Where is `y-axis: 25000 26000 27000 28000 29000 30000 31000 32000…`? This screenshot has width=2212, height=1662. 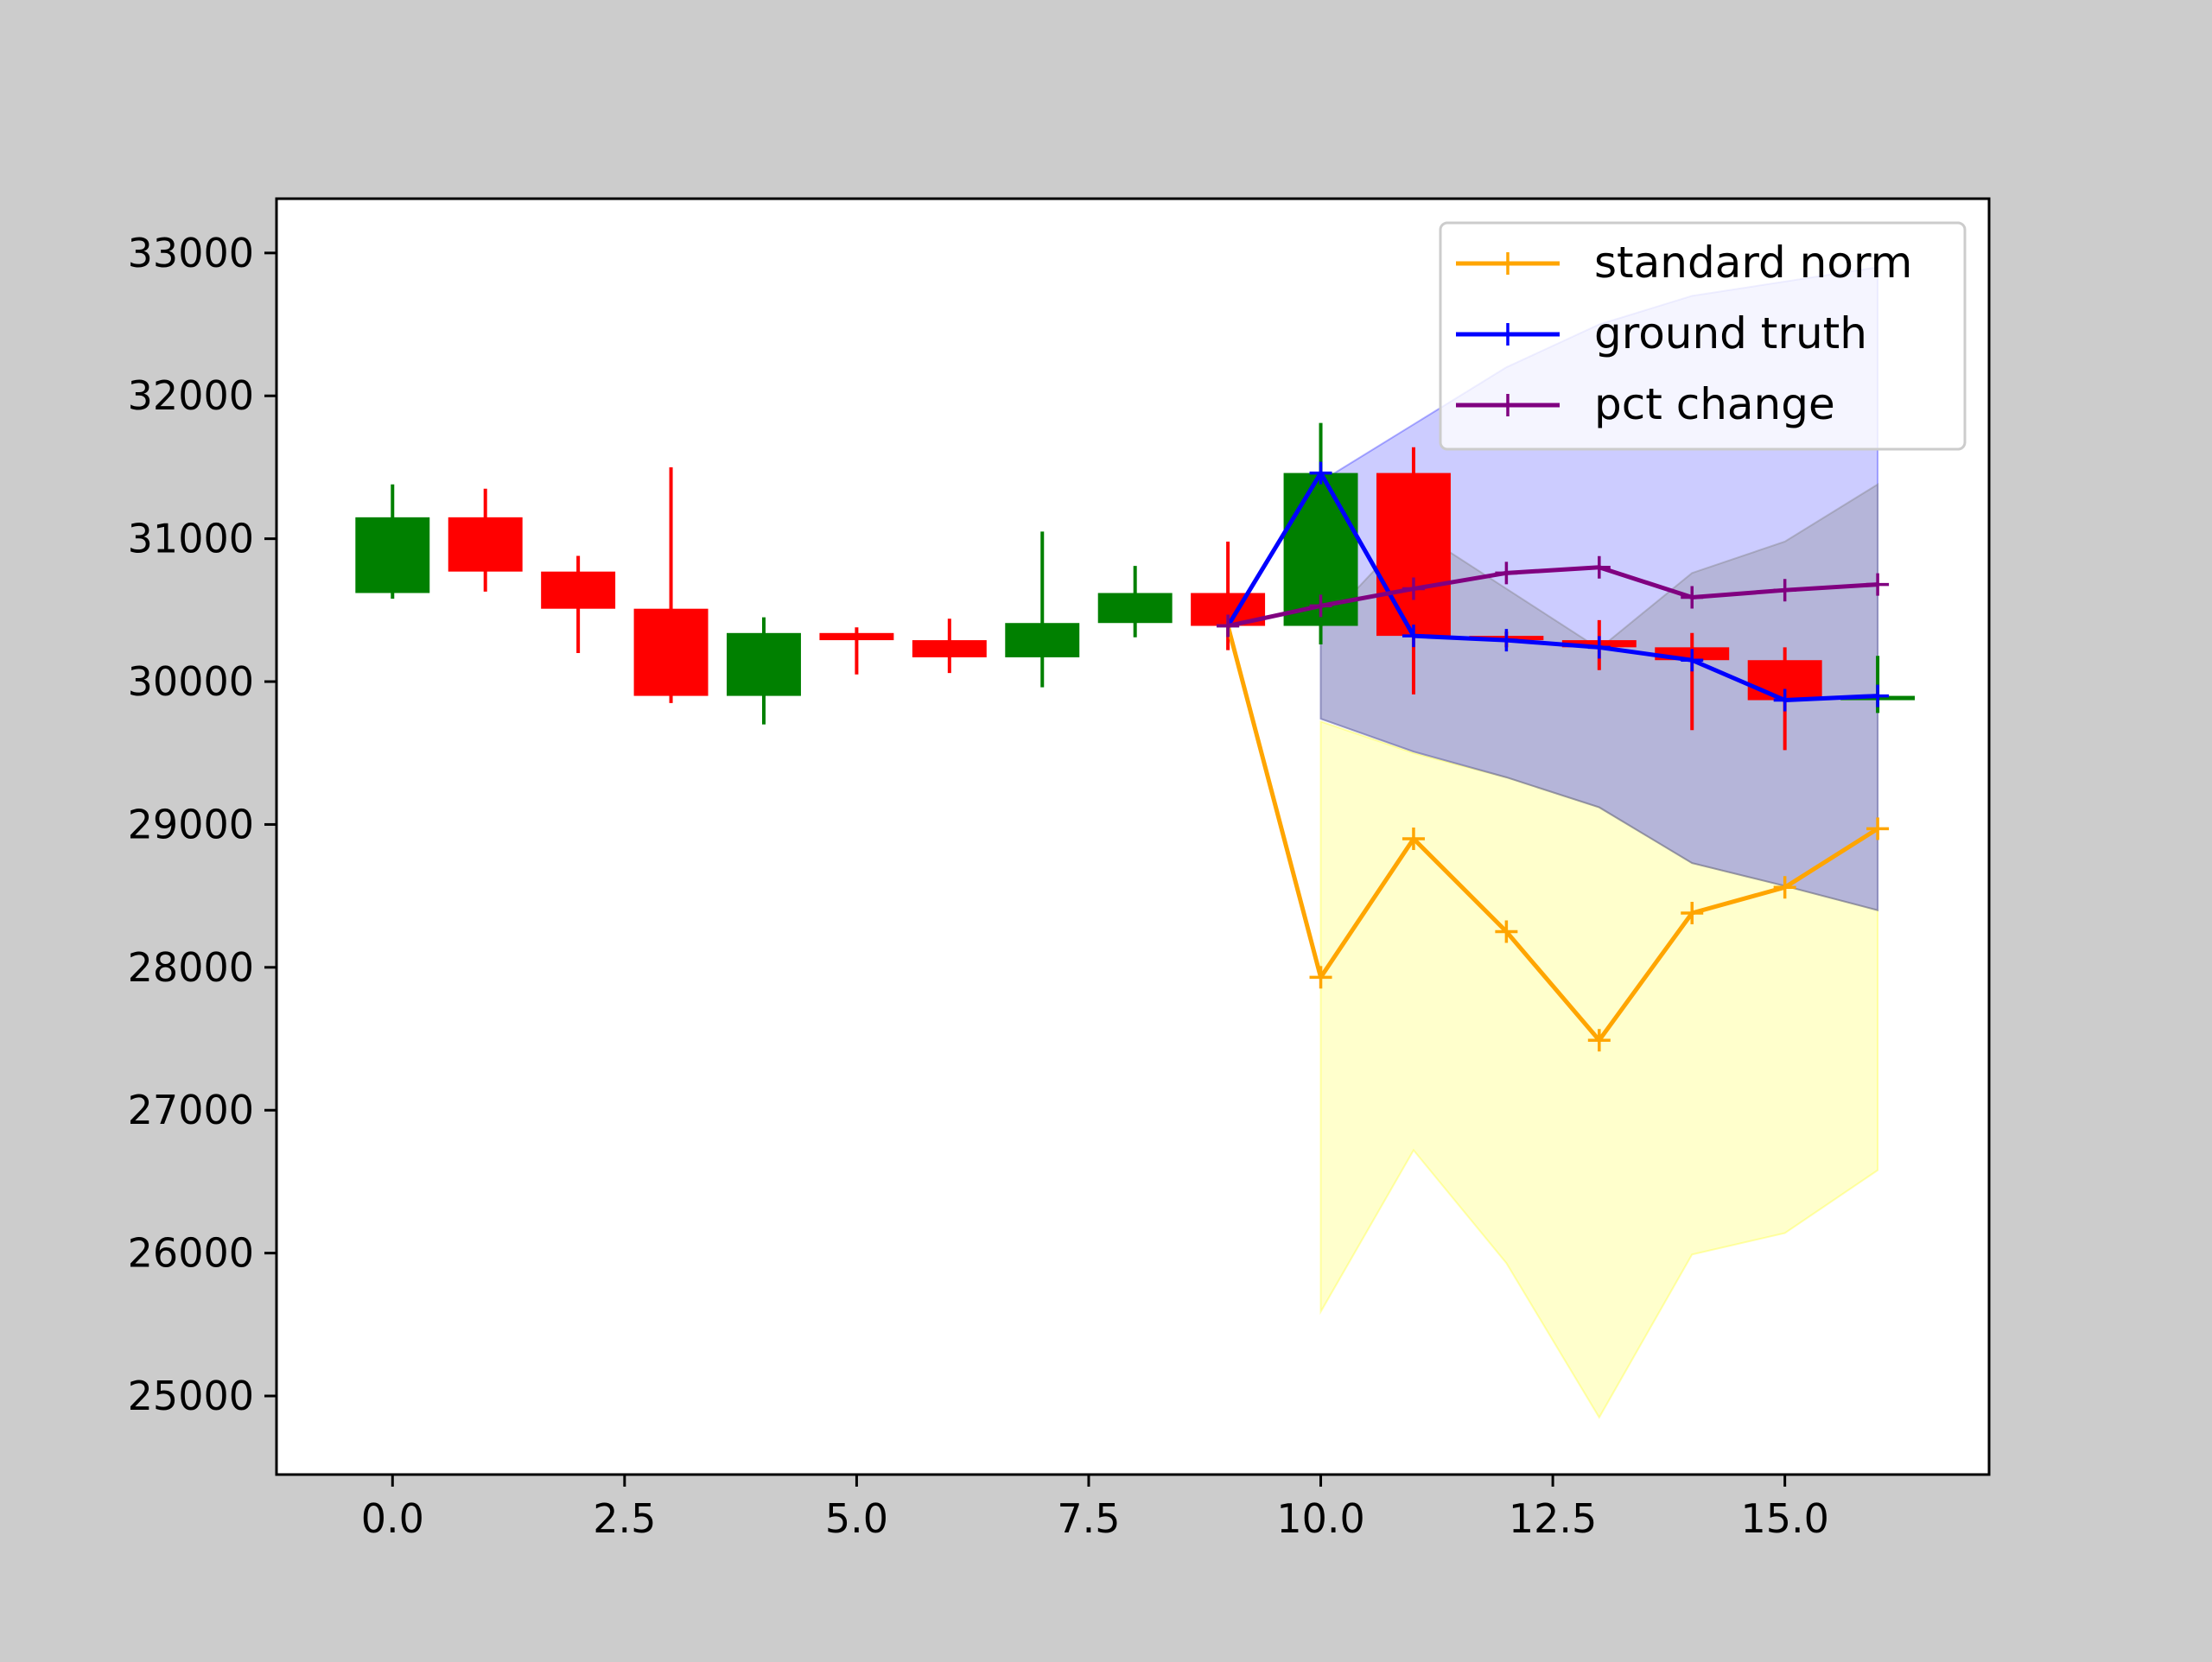
y-axis: 25000 26000 27000 28000 29000 30000 31000 32000… is located at coordinates (202, 824).